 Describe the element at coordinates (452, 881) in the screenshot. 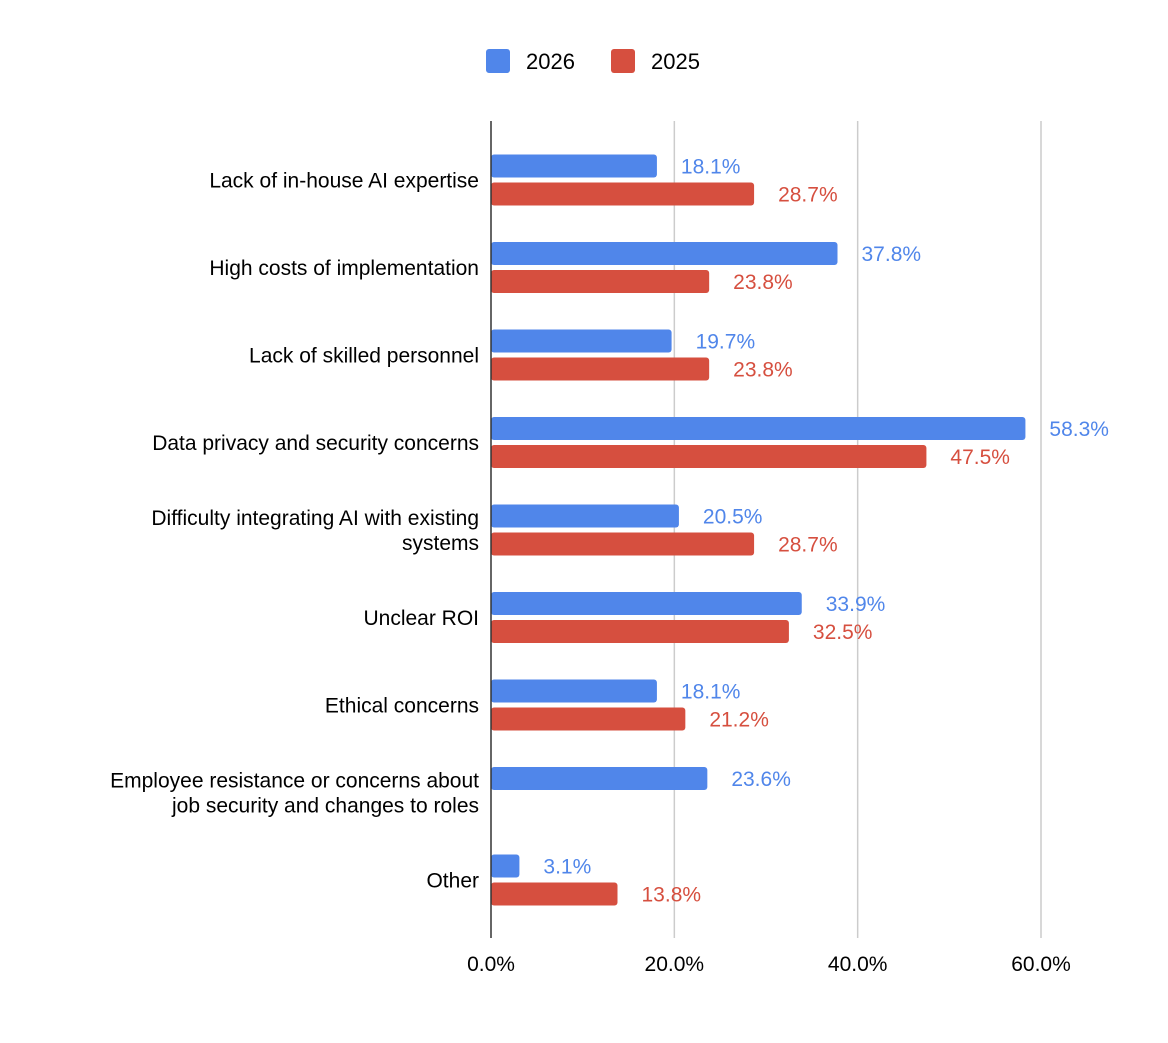

I see `category-label: Other` at that location.